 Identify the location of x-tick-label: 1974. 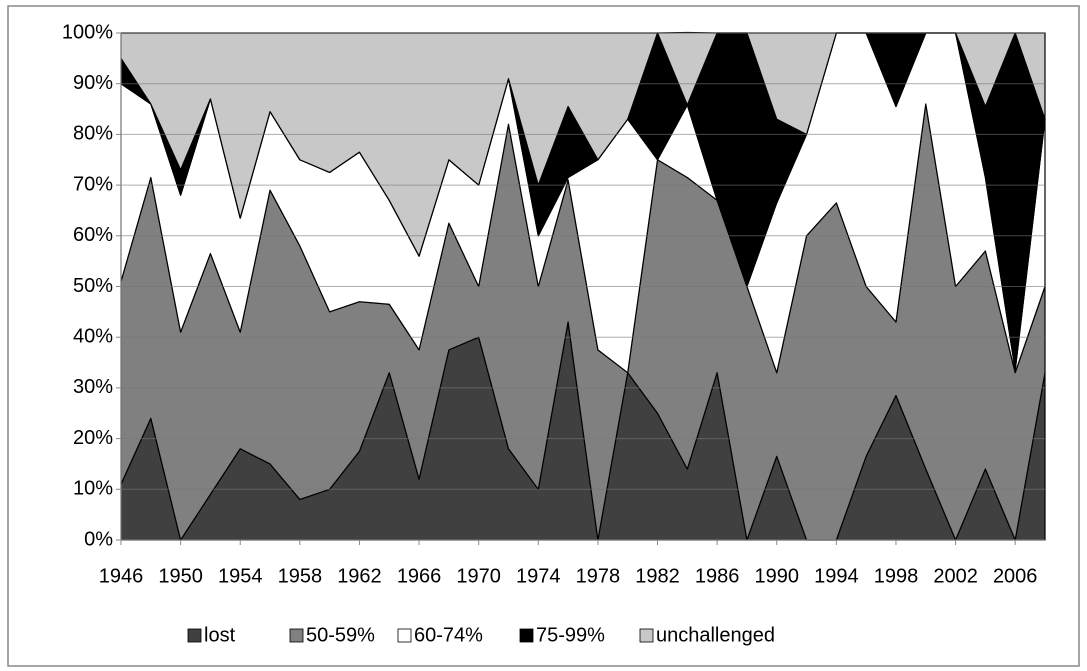
(538, 576).